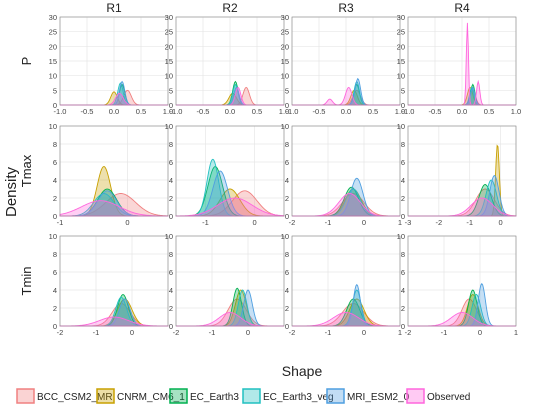 The height and width of the screenshot is (412, 550). What do you see at coordinates (448, 397) in the screenshot?
I see `legend-label: Observed` at bounding box center [448, 397].